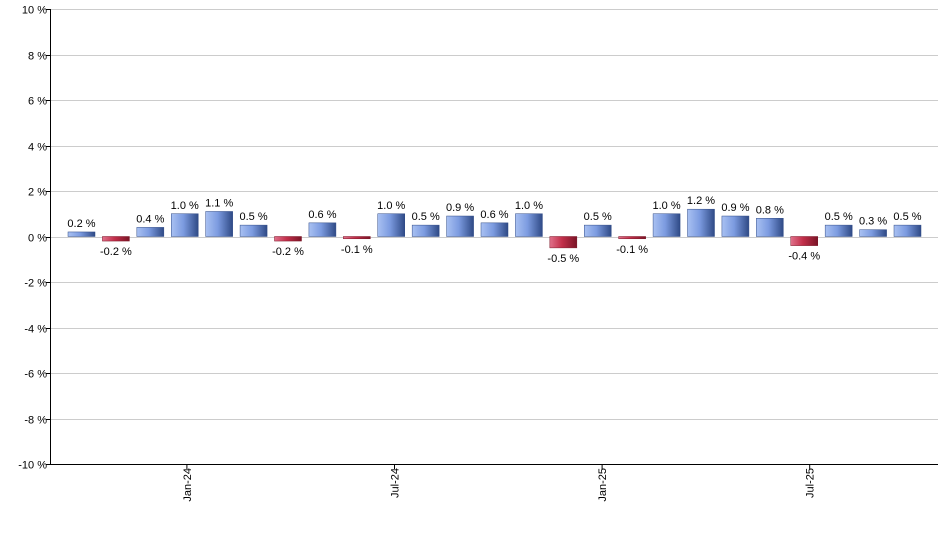 This screenshot has width=940, height=550. I want to click on y-tick-label: 8 %, so click(37, 57).